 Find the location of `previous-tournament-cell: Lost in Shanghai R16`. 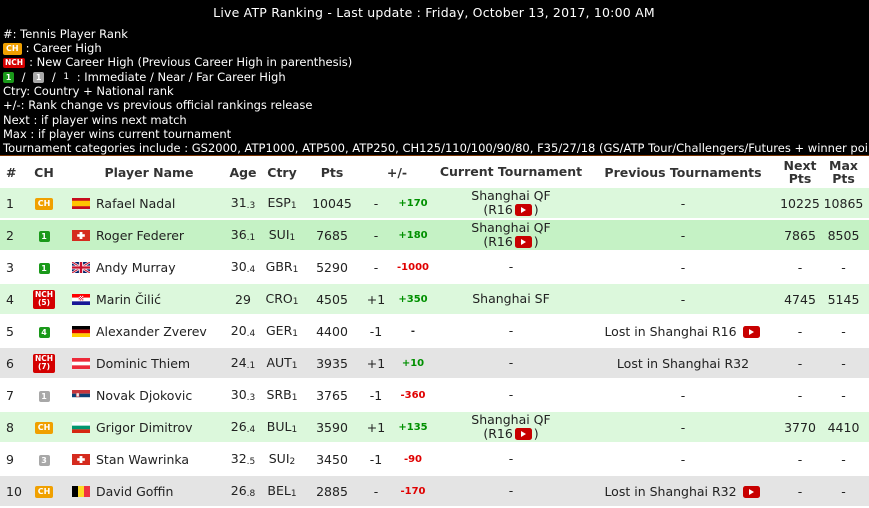

previous-tournament-cell: Lost in Shanghai R16 is located at coordinates (683, 331).